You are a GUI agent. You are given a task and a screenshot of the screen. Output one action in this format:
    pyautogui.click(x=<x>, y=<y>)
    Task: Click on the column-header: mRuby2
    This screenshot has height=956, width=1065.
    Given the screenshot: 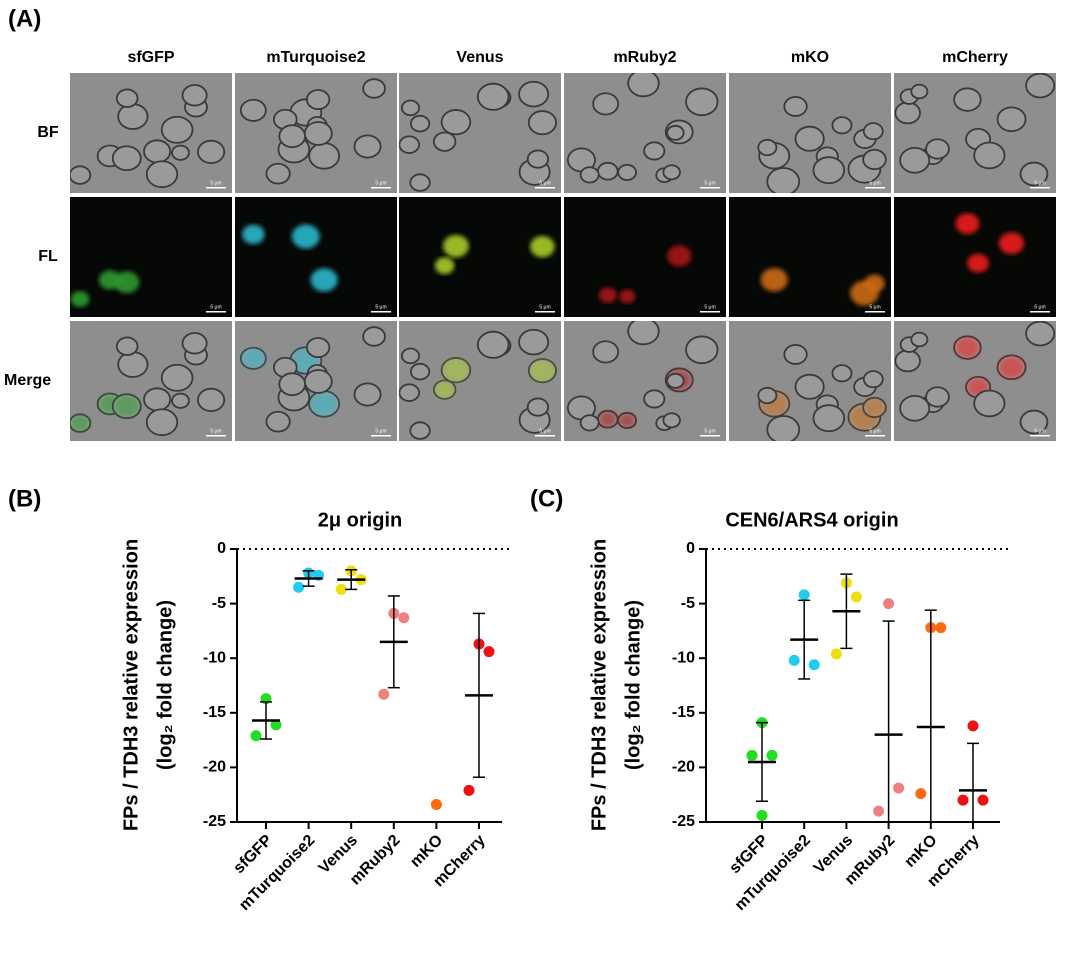 What is the action you would take?
    pyautogui.click(x=644, y=57)
    